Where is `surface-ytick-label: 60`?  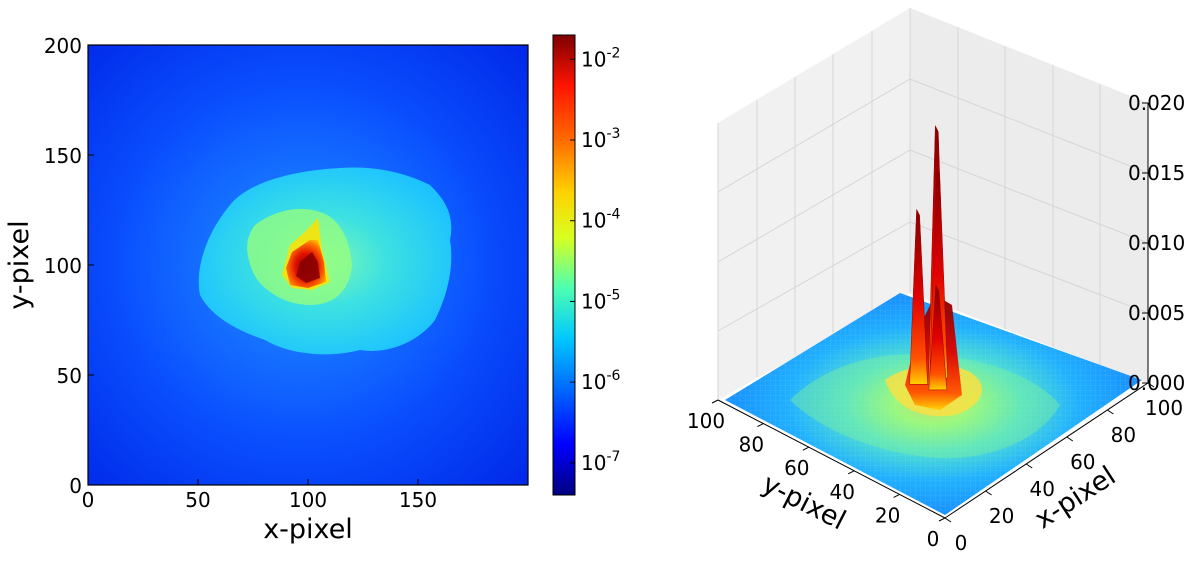 surface-ytick-label: 60 is located at coordinates (796, 468).